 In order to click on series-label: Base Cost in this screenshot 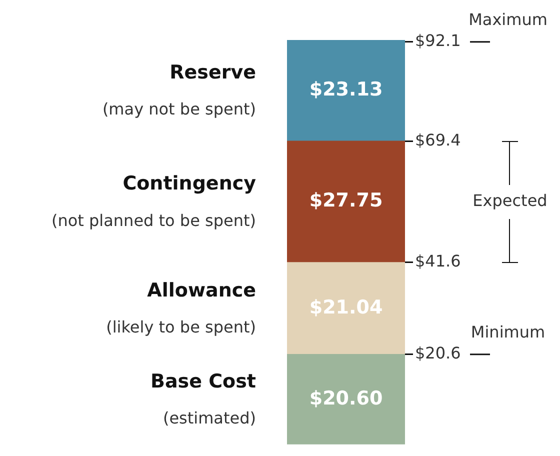, I will do `click(203, 381)`.